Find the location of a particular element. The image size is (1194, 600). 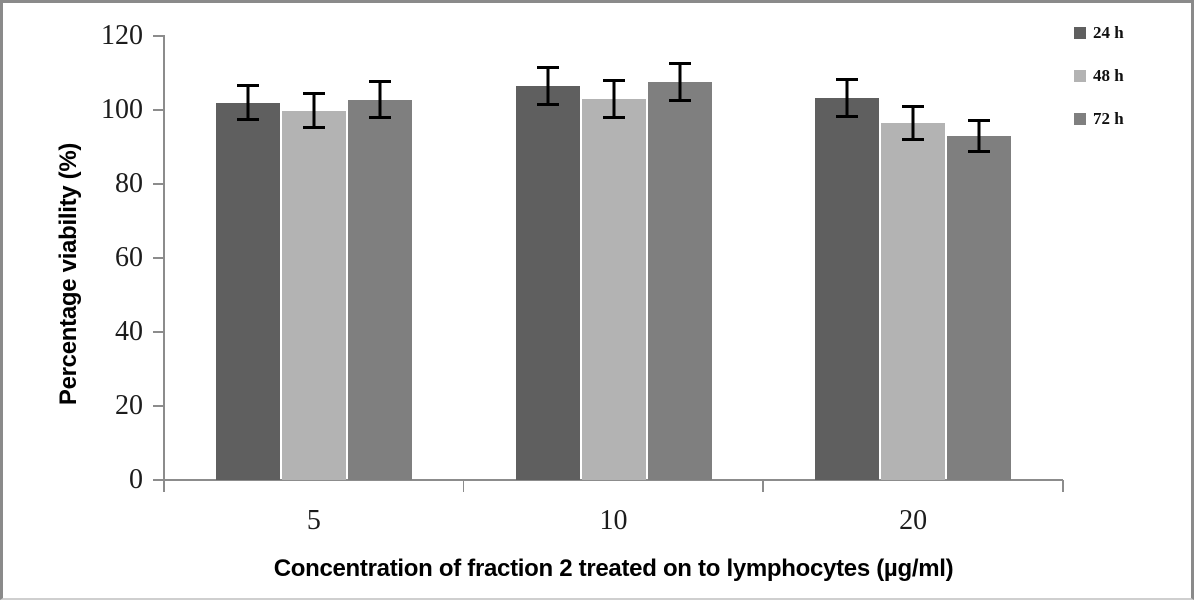

y-tick-label: 40 is located at coordinates (129, 331).